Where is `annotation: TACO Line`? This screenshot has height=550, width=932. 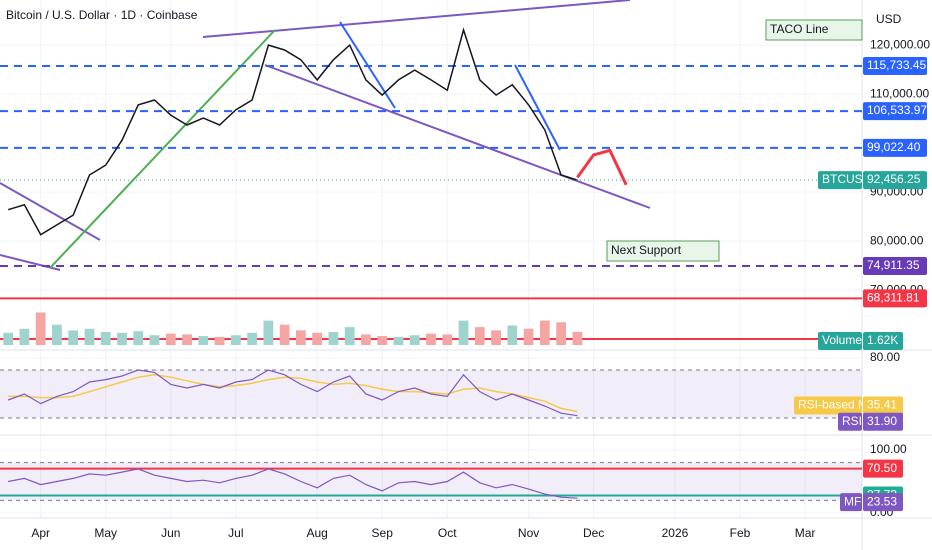 annotation: TACO Line is located at coordinates (799, 29).